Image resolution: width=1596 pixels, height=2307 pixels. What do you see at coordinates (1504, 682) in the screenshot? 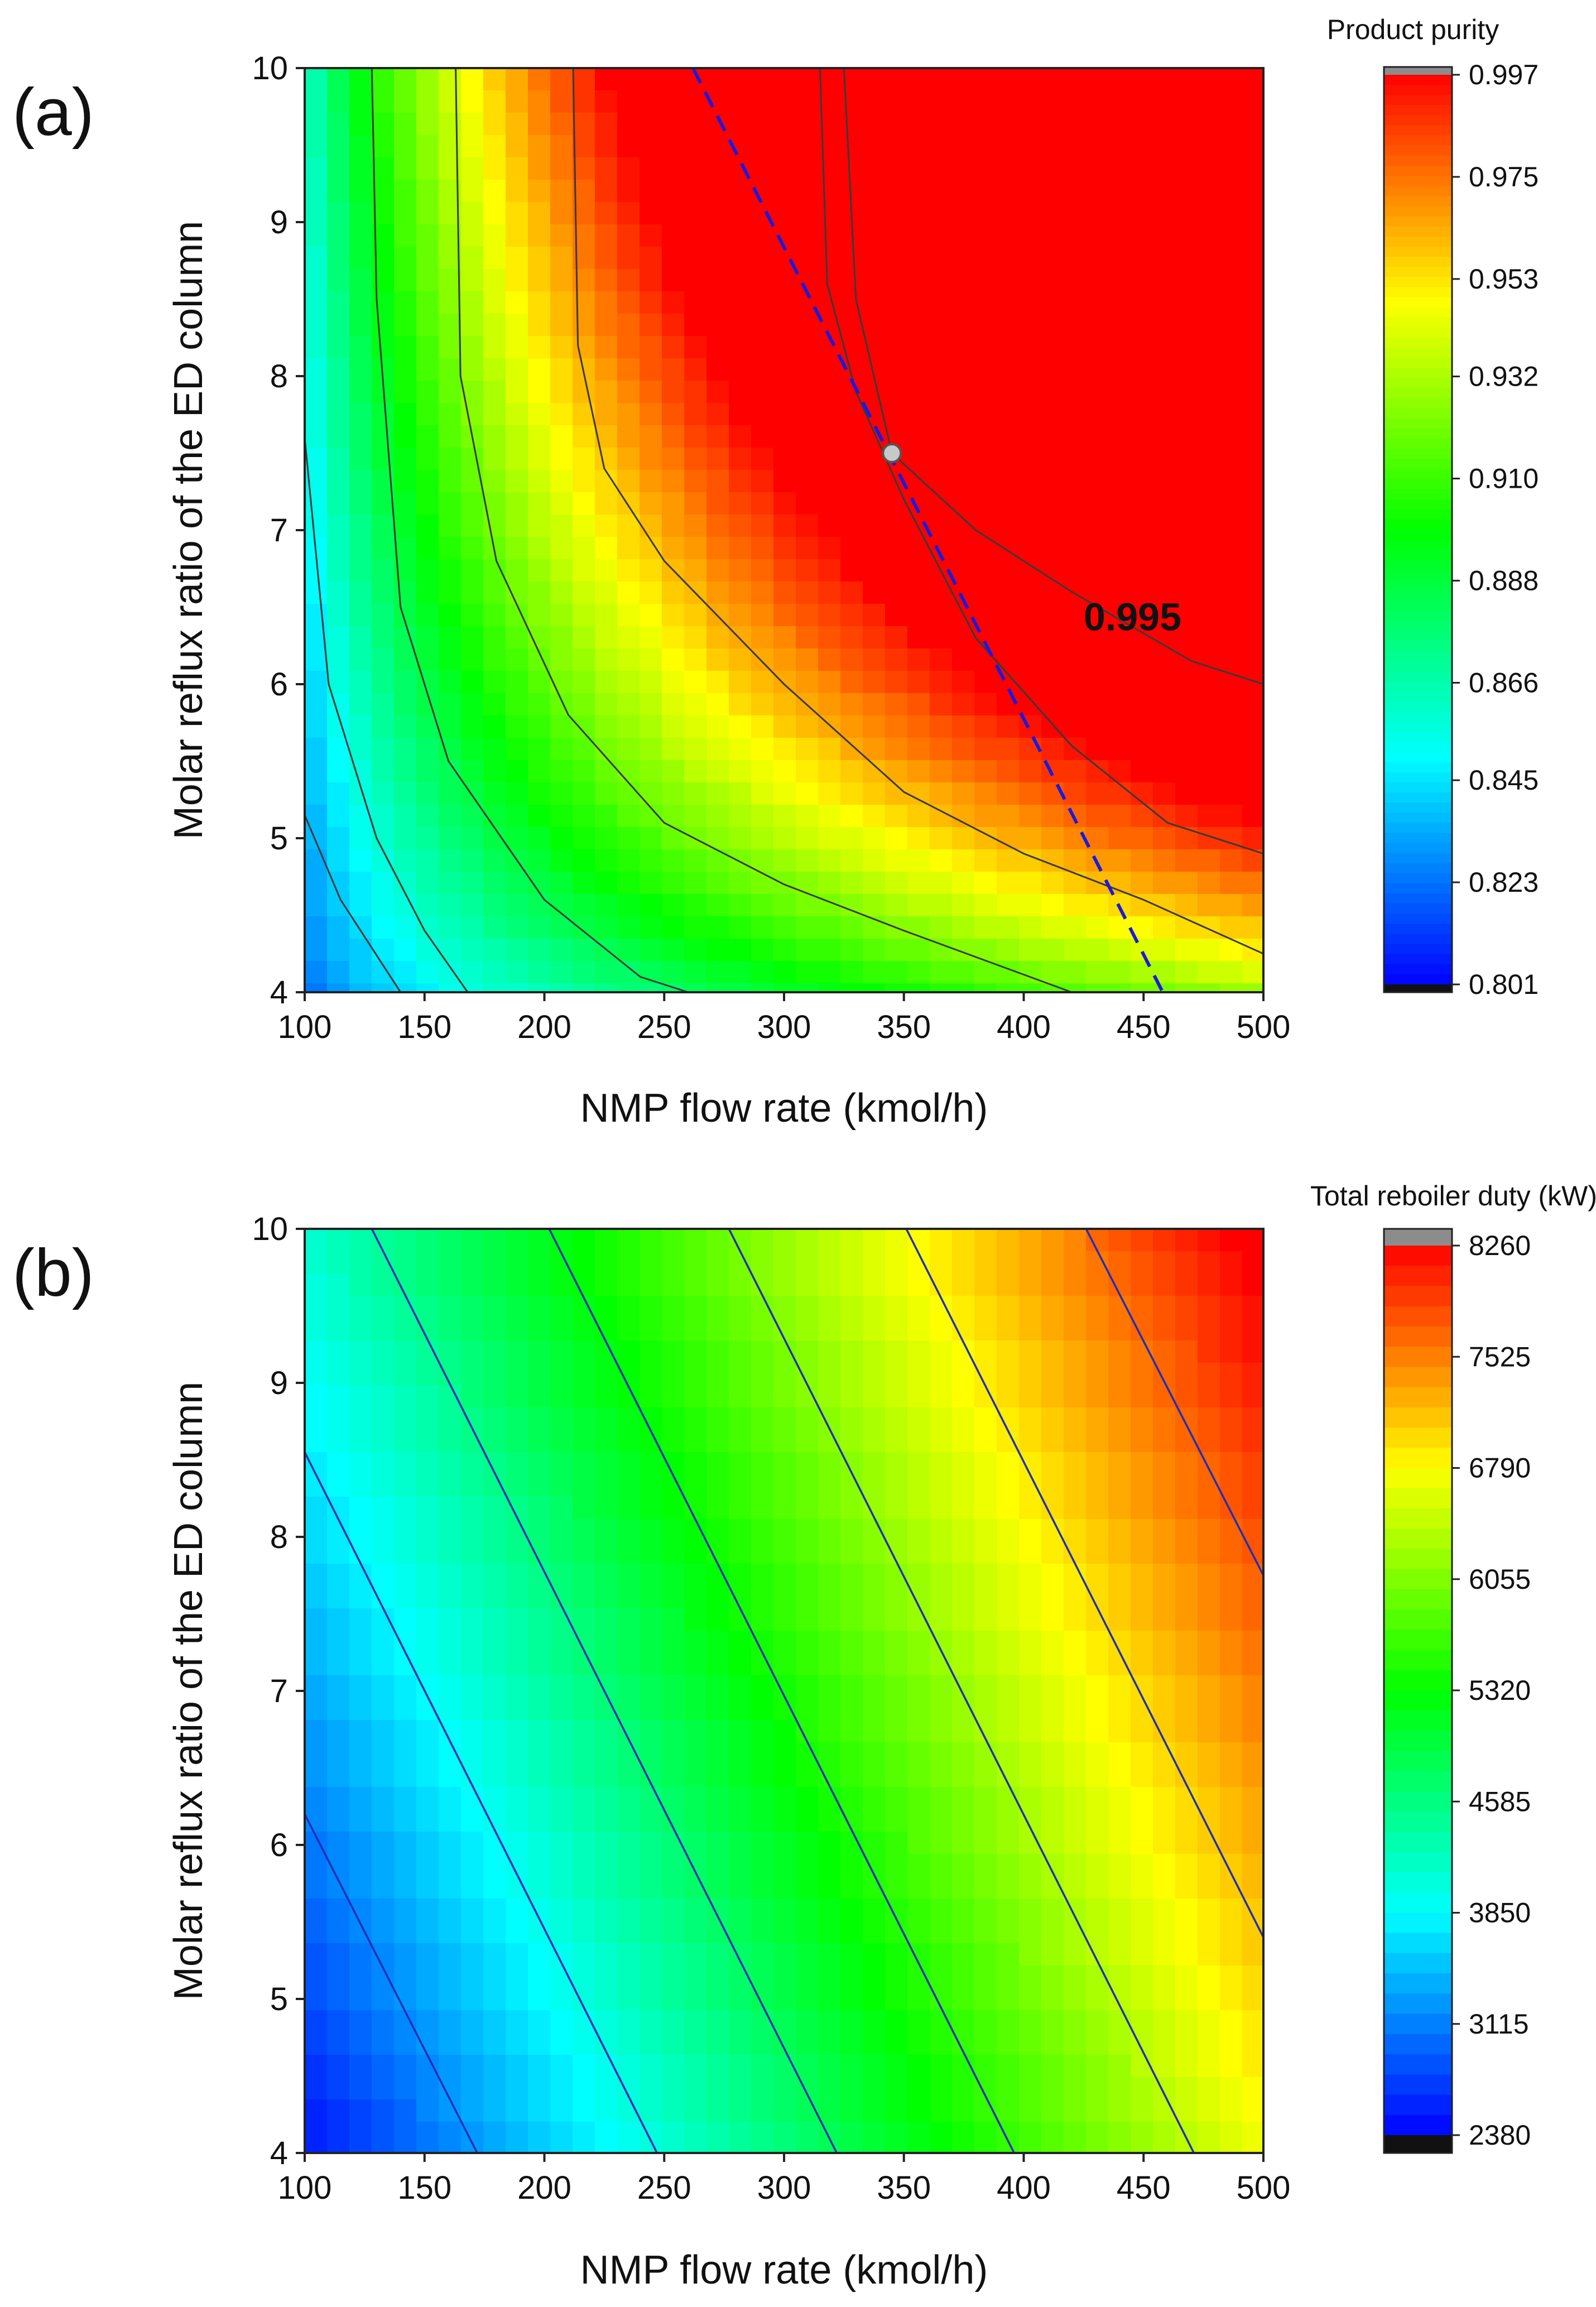
I see `colorbar-tick-label: 0.866` at bounding box center [1504, 682].